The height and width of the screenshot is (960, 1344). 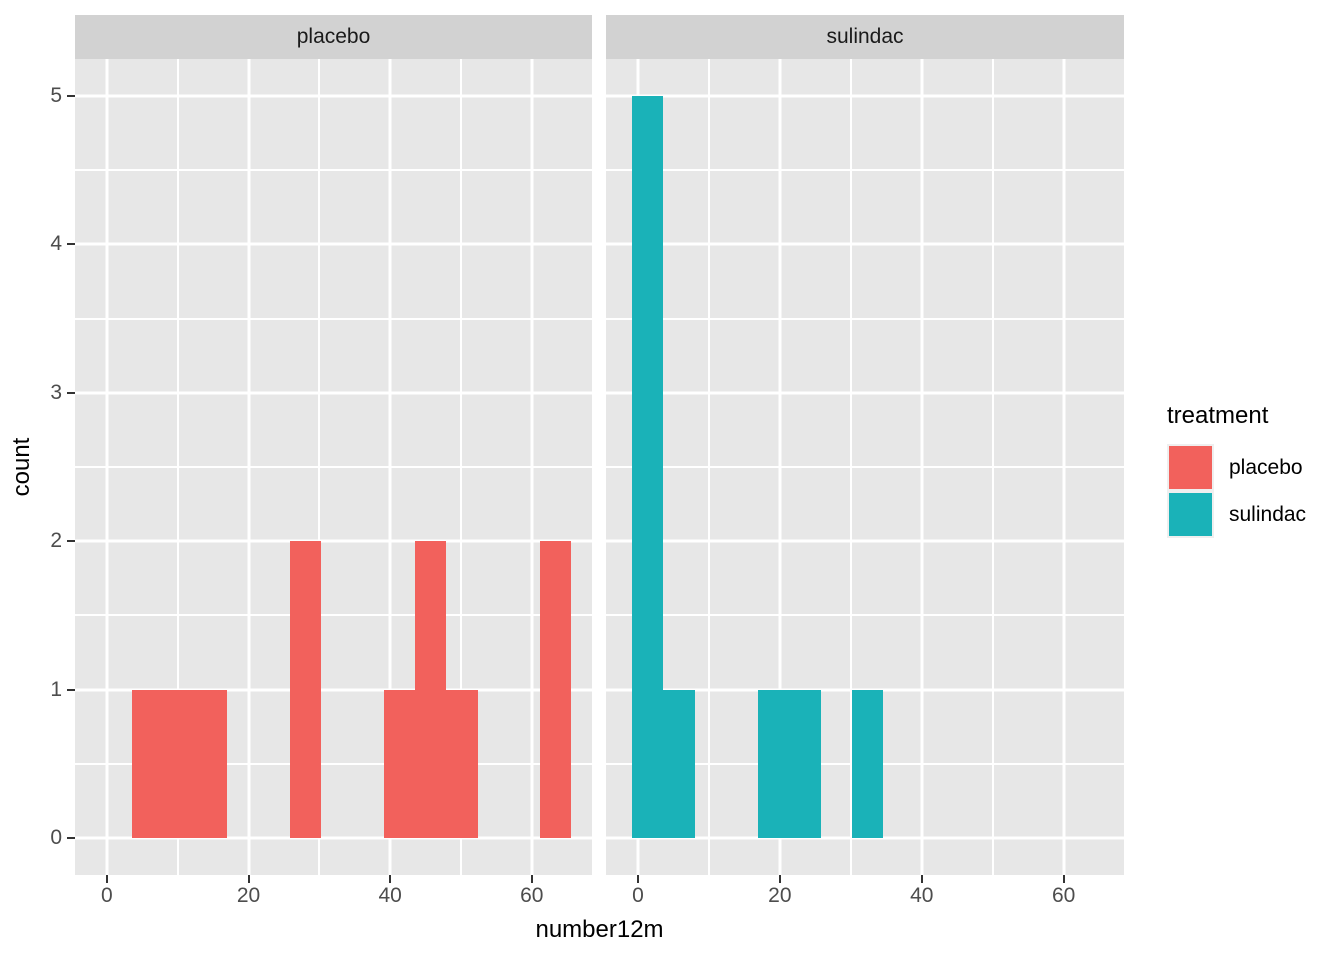 I want to click on facet-strip-sulindac: sulindac, so click(x=865, y=37).